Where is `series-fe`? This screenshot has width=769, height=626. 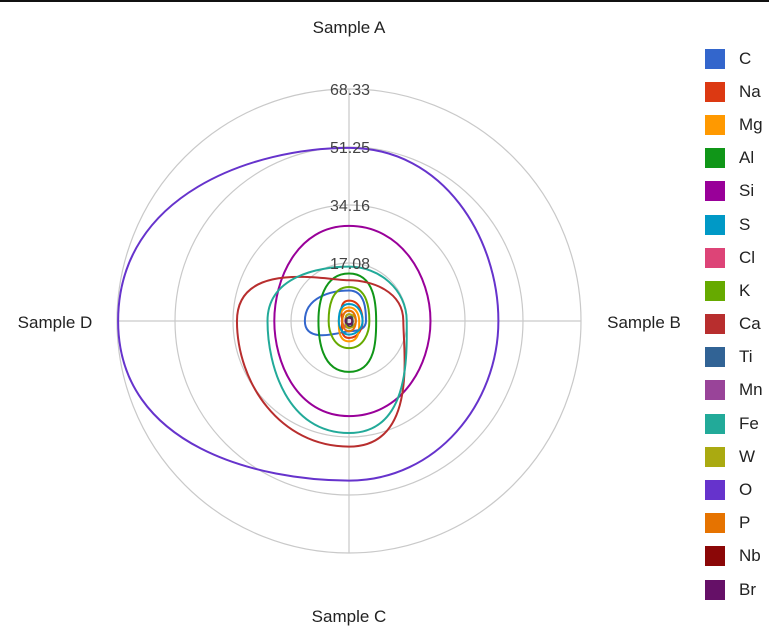 series-fe is located at coordinates (337, 350).